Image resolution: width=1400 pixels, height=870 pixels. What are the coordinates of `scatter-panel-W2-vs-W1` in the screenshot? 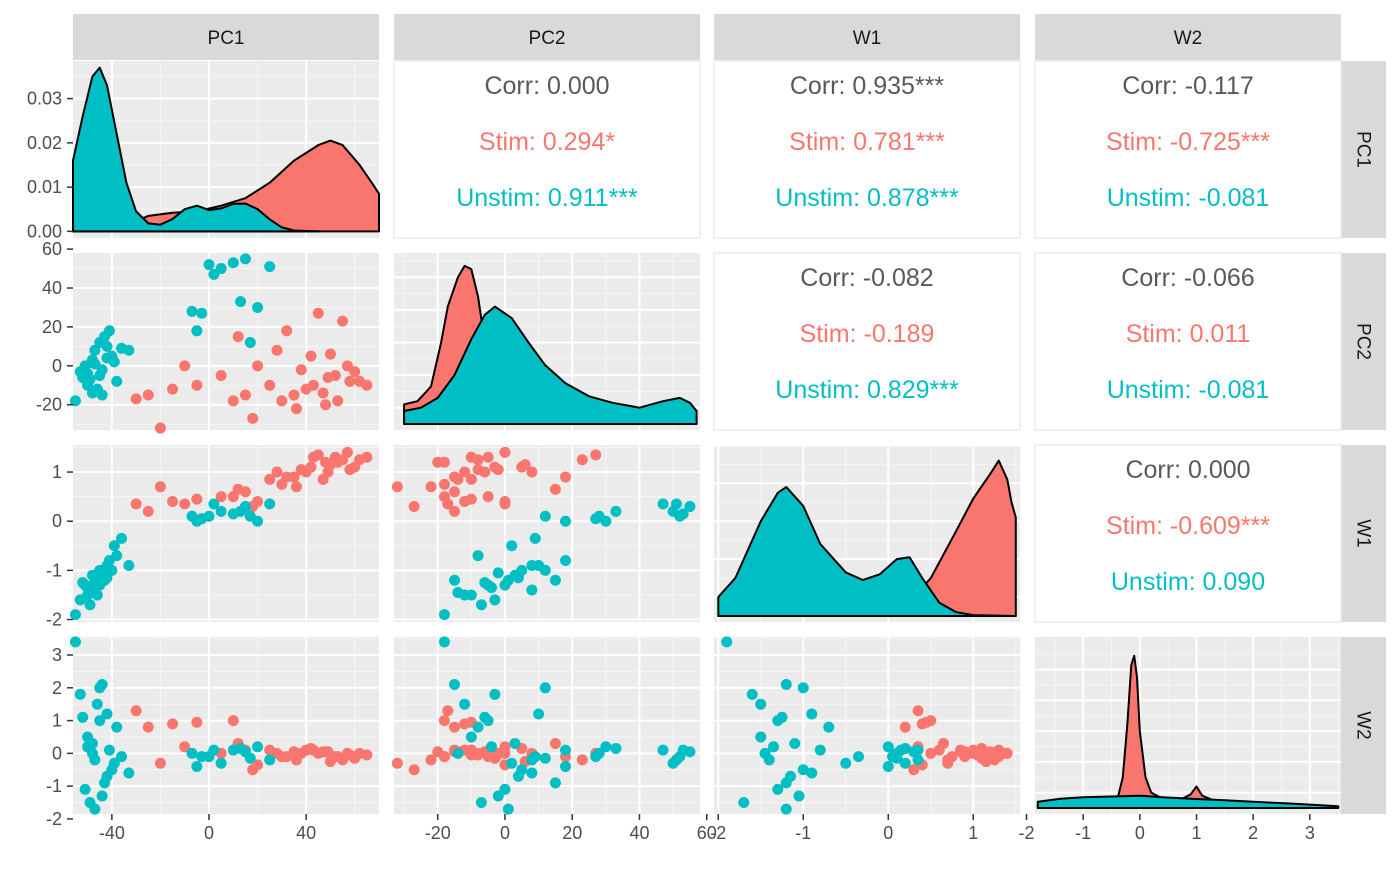 It's located at (867, 725).